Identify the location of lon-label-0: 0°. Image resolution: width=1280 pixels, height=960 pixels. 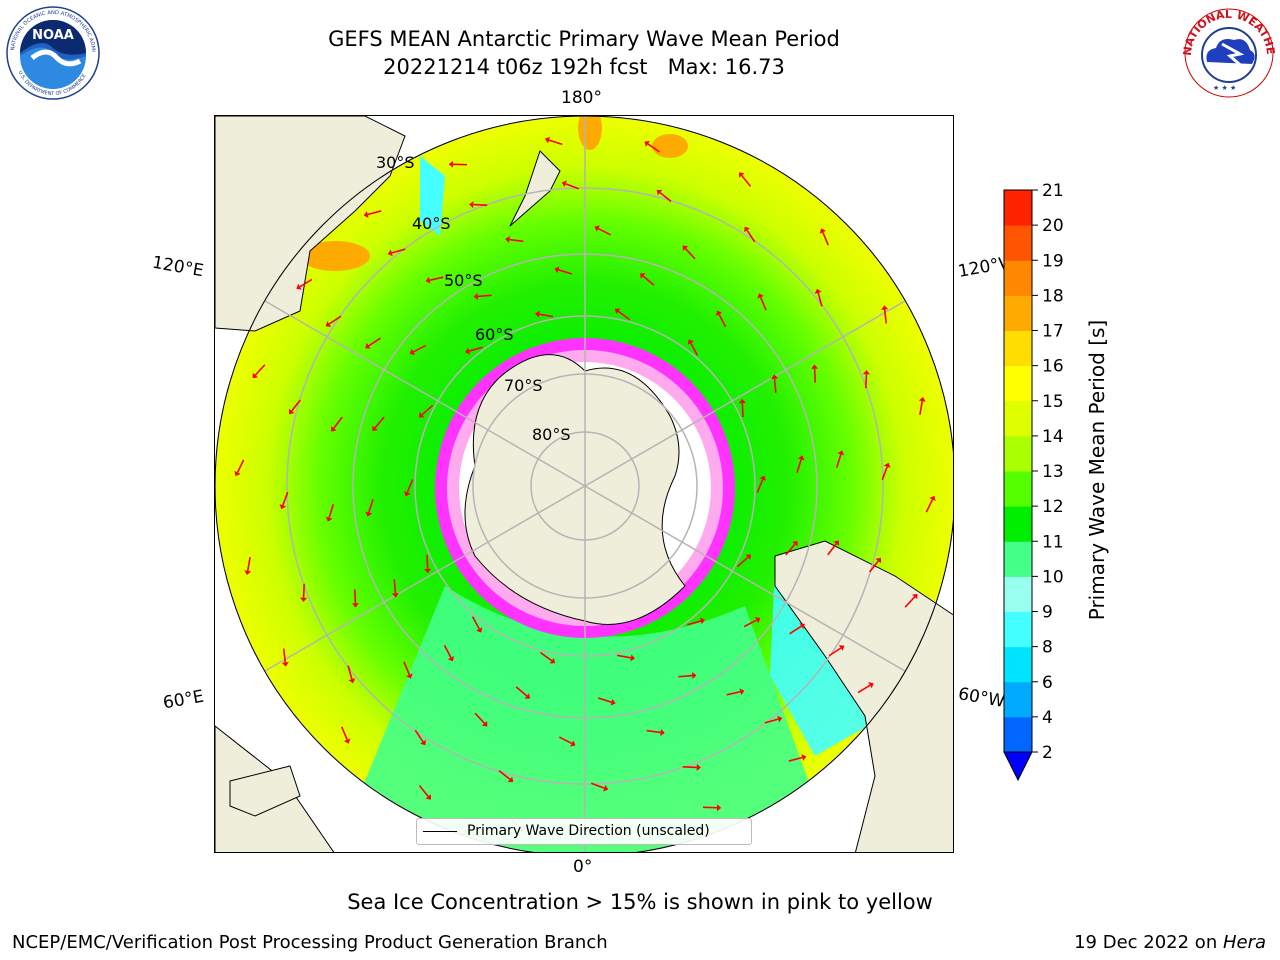
(583, 867).